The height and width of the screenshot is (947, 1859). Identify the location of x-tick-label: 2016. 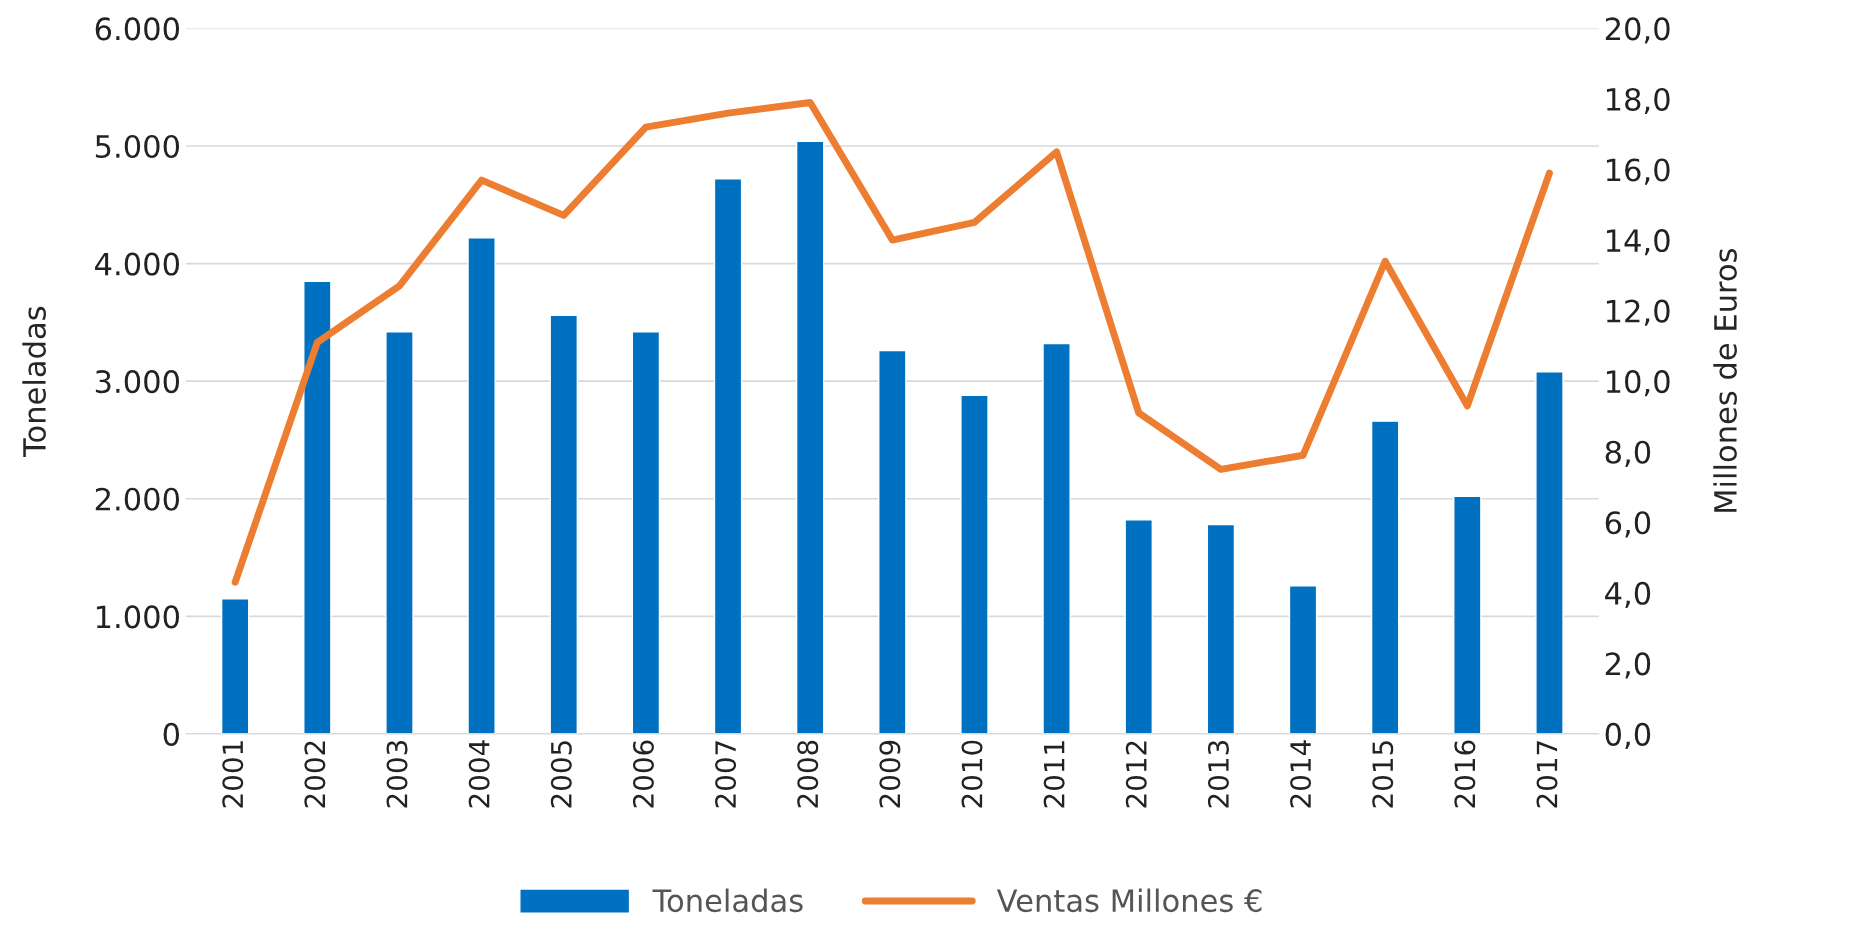
(1465, 774).